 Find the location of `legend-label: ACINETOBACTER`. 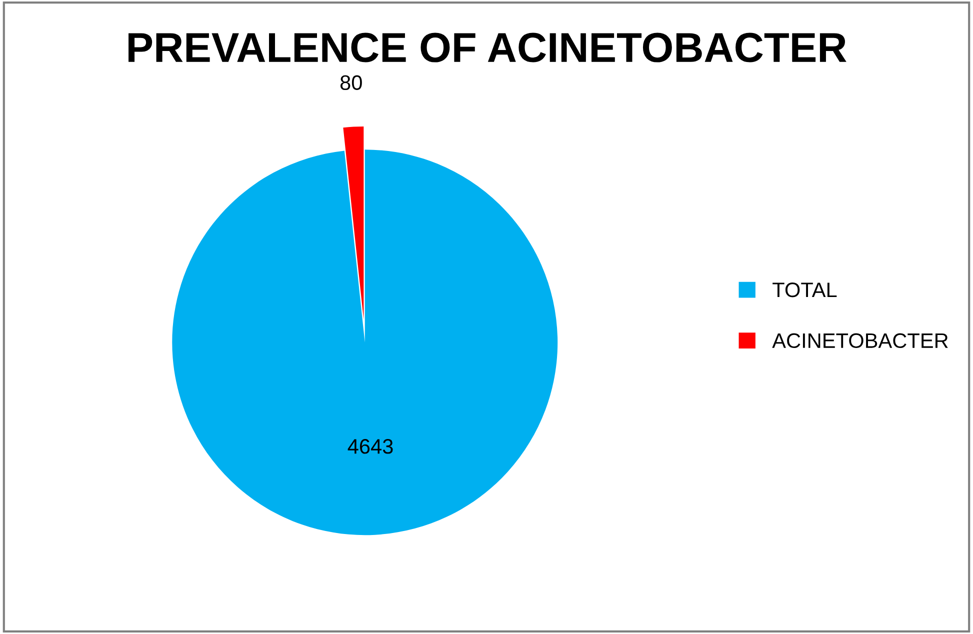

legend-label: ACINETOBACTER is located at coordinates (860, 340).